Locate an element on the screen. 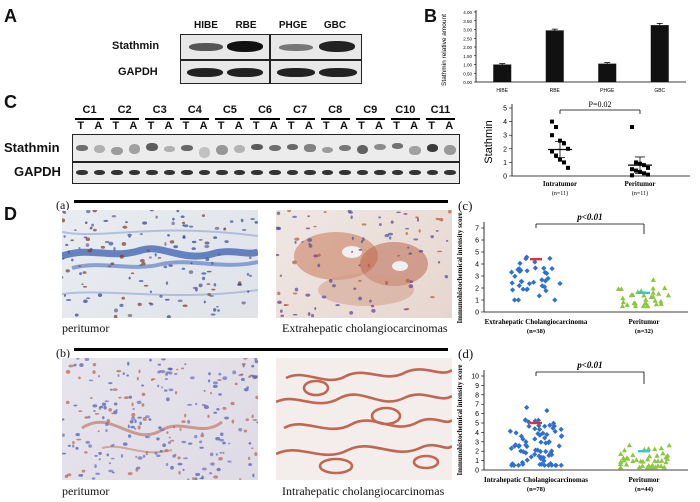 This screenshot has height=502, width=700. case-label: C9 is located at coordinates (370, 110).